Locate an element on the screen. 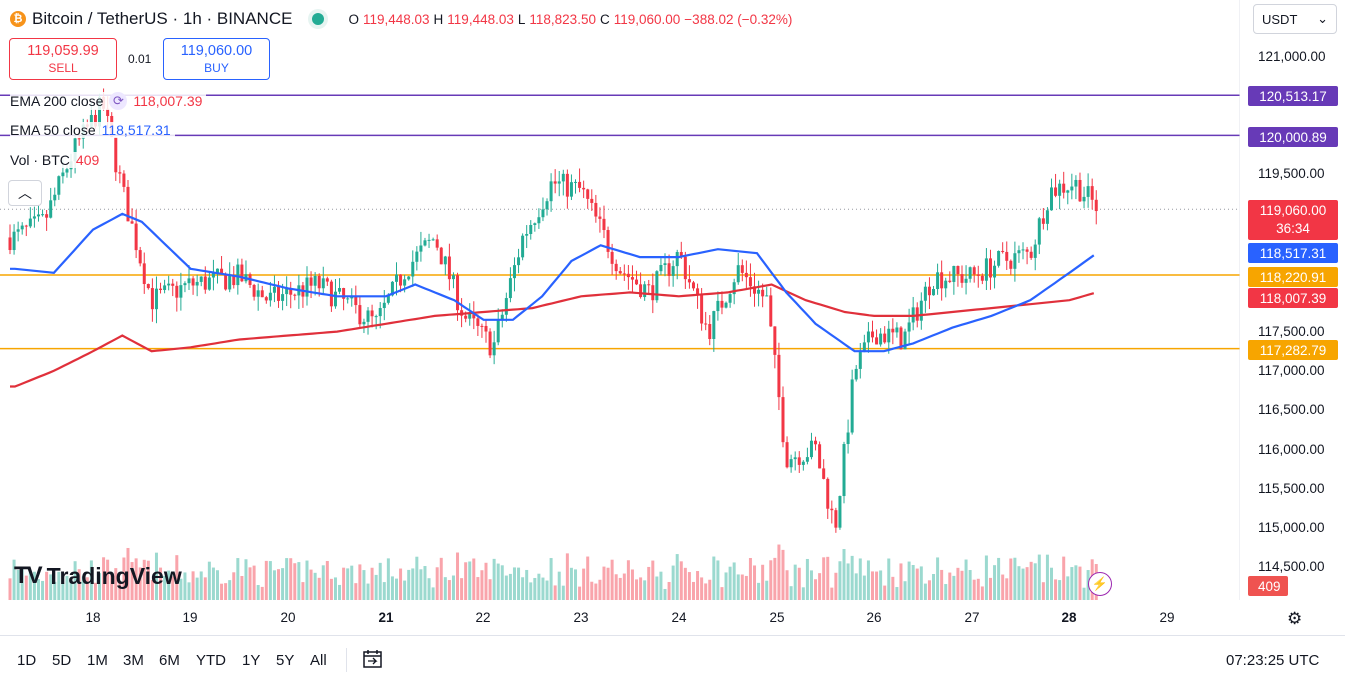  horizontal-line-badge: 117,282.79 is located at coordinates (1293, 350).